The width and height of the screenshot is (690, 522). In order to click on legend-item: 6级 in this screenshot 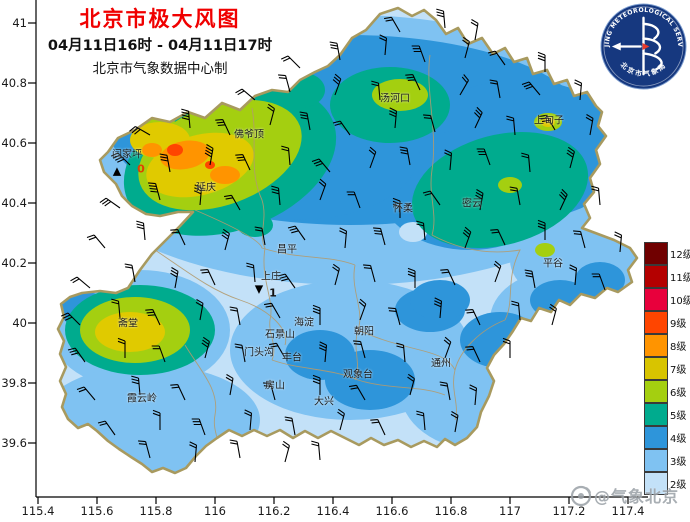, I will do `click(667, 391)`.